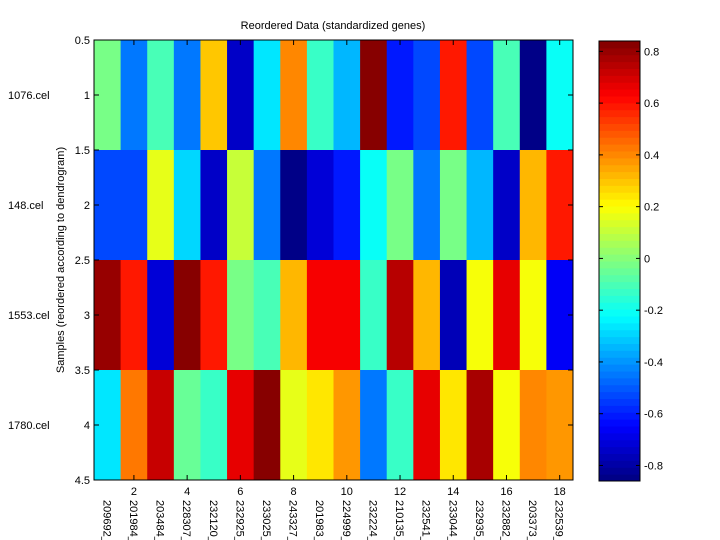  What do you see at coordinates (87, 206) in the screenshot?
I see `y-tick-label: 2` at bounding box center [87, 206].